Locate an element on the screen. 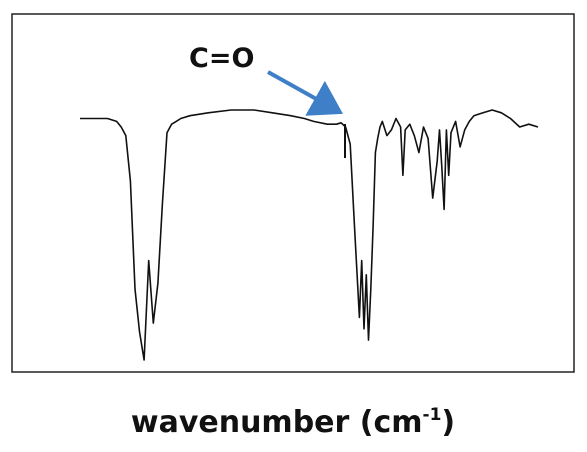 The image size is (587, 452). annotation-arrow is located at coordinates (305, 93).